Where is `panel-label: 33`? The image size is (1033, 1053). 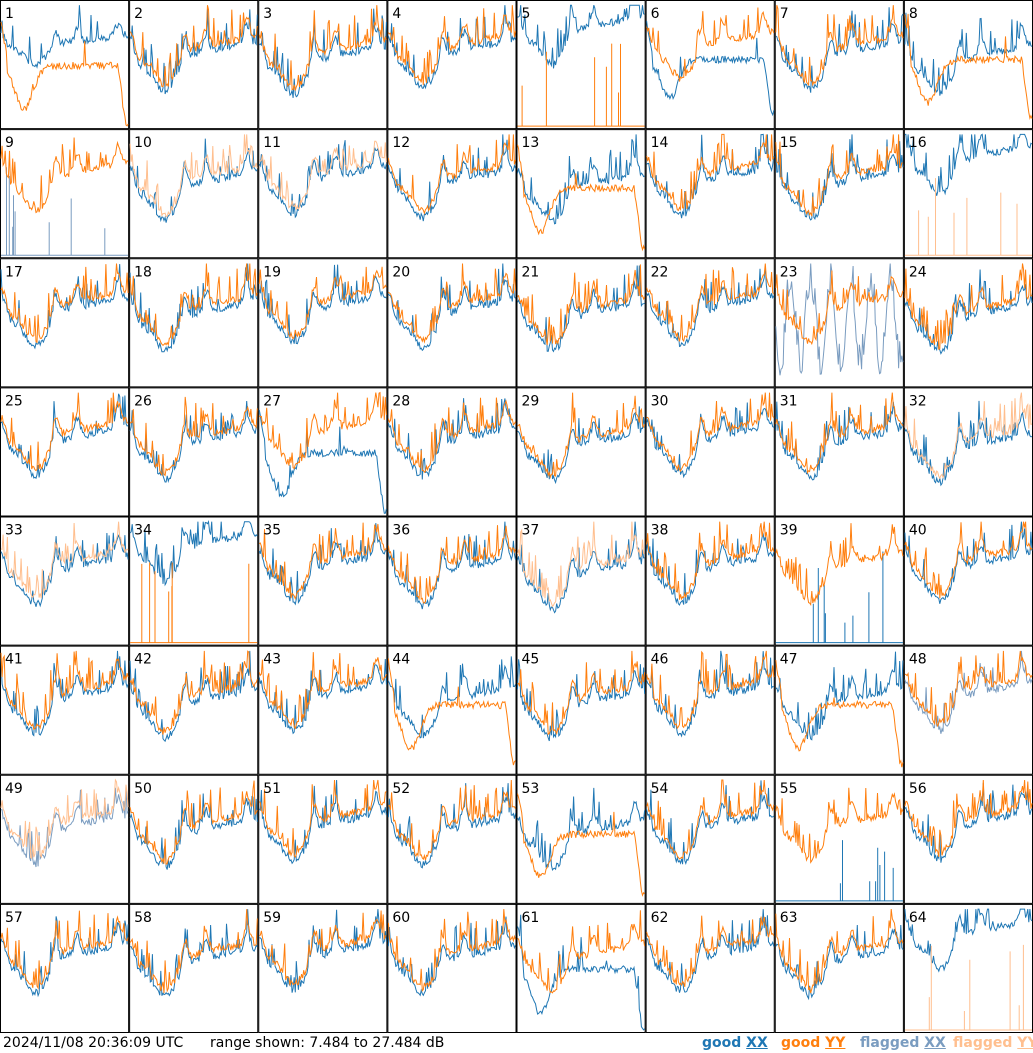 panel-label: 33 is located at coordinates (14, 531).